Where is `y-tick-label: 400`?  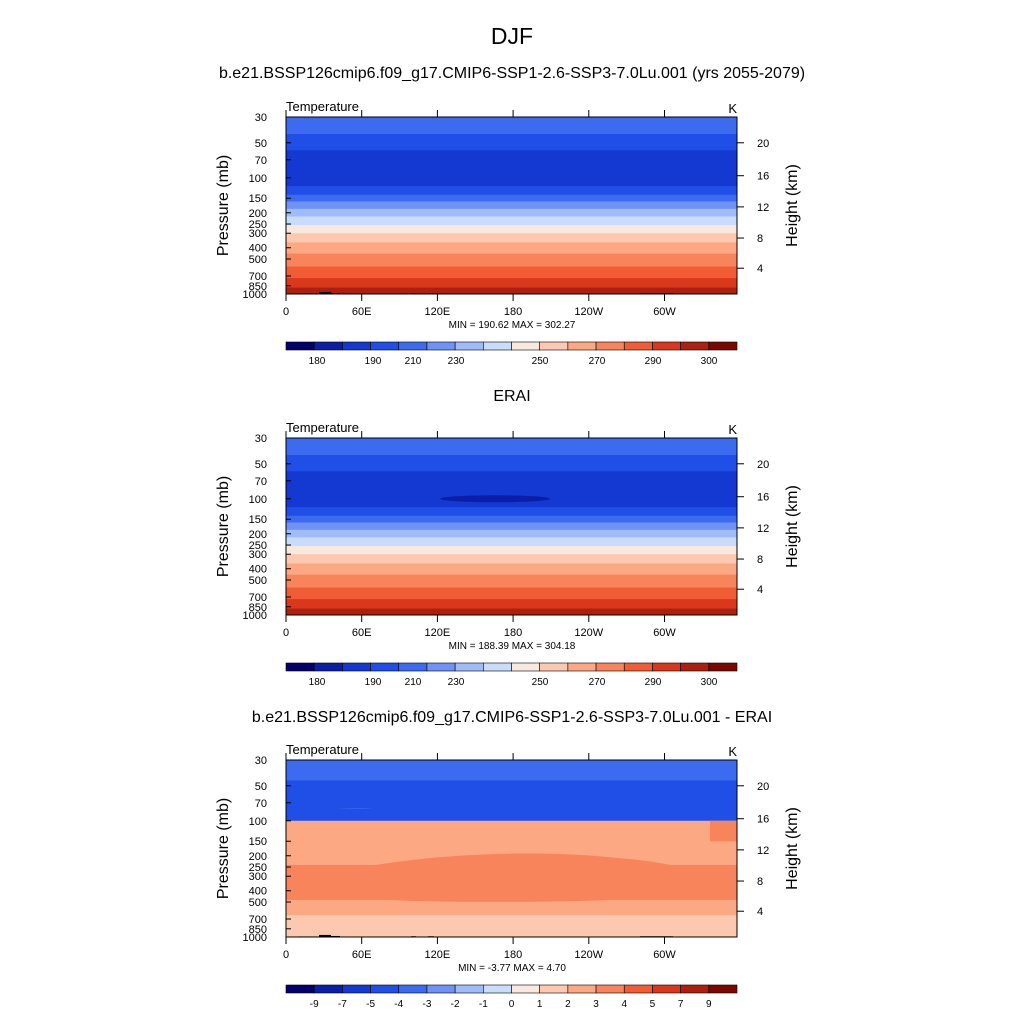 y-tick-label: 400 is located at coordinates (258, 570).